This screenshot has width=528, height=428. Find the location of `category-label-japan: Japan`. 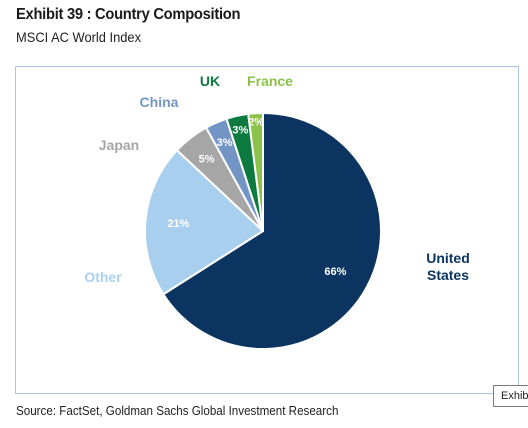

category-label-japan: Japan is located at coordinates (119, 145).